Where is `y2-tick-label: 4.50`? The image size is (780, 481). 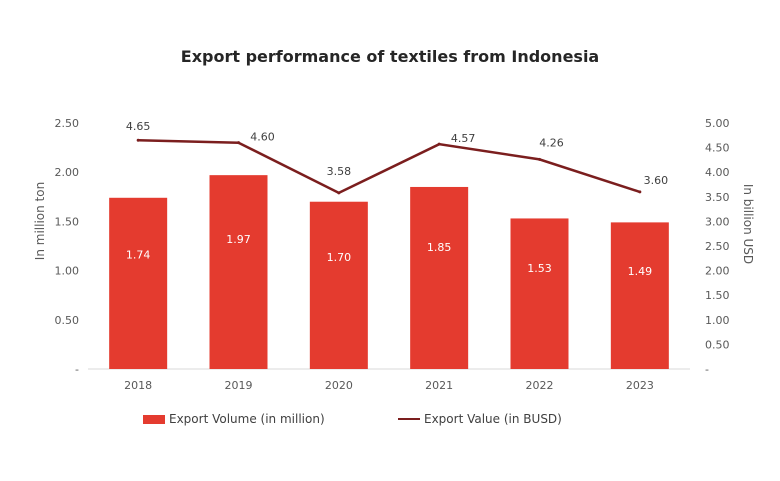 y2-tick-label: 4.50 is located at coordinates (717, 148).